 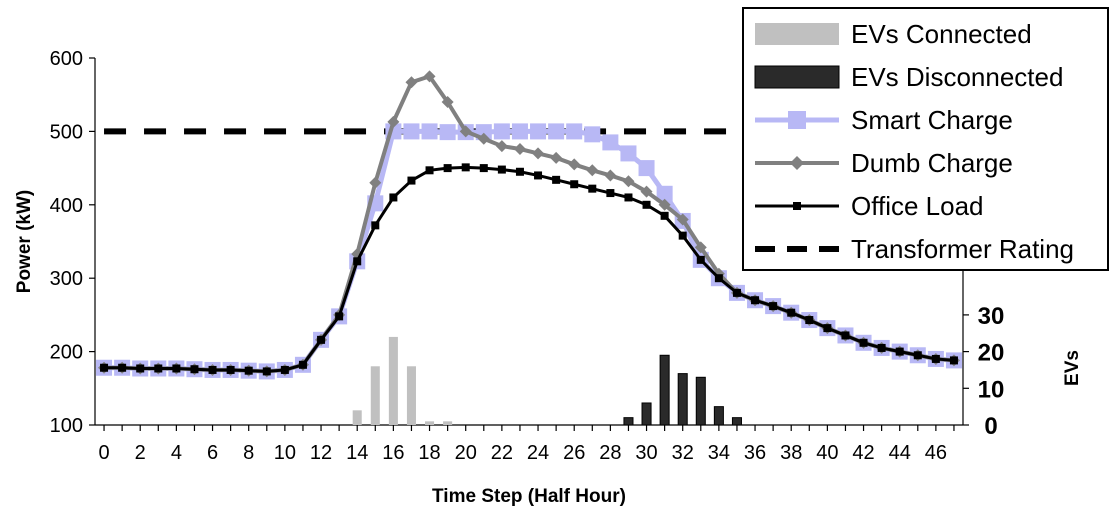 What do you see at coordinates (900, 453) in the screenshot?
I see `x-tick-label: 44` at bounding box center [900, 453].